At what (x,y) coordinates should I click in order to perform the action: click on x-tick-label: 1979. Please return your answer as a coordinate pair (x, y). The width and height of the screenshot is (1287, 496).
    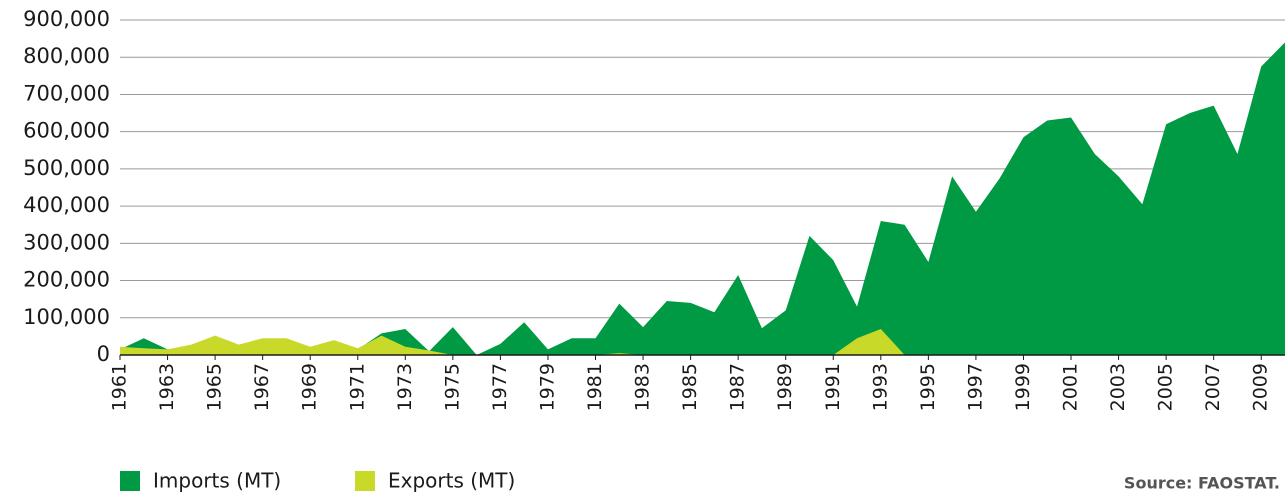
    Looking at the image, I should click on (547, 387).